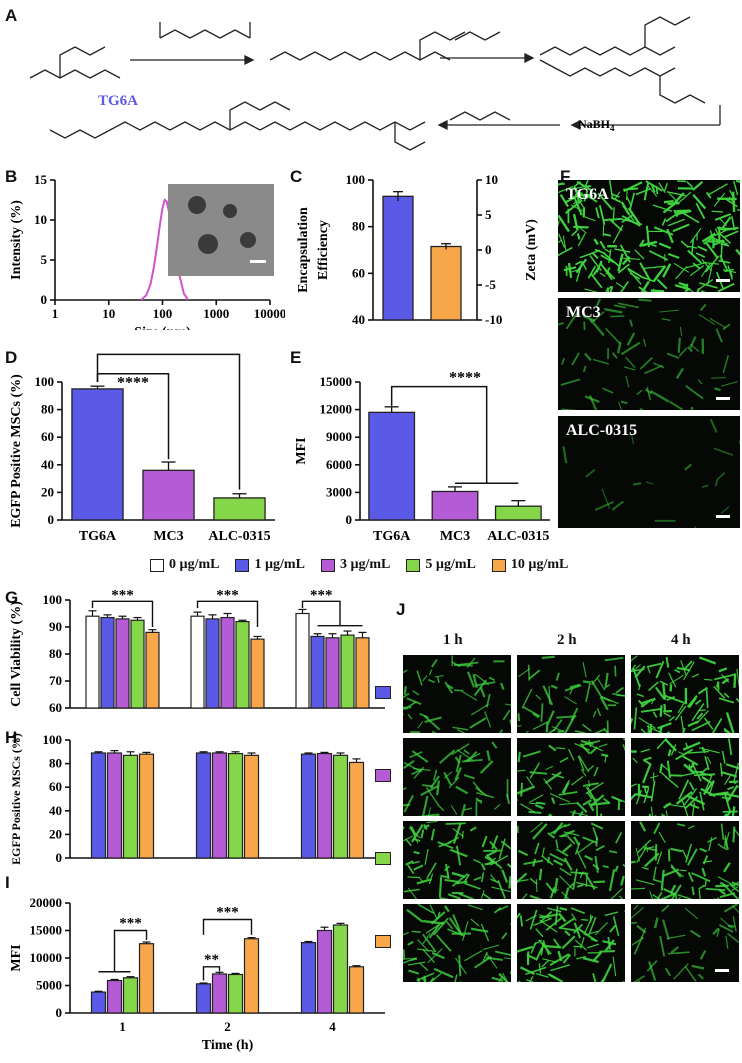  Describe the element at coordinates (488, 249) in the screenshot. I see `c-yr-tick-label: 0` at that location.